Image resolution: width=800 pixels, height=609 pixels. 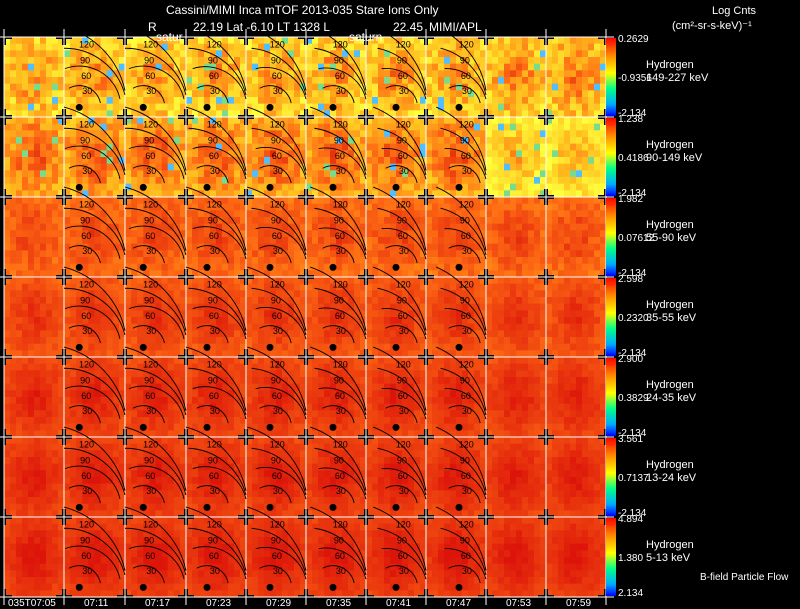 What do you see at coordinates (670, 65) in the screenshot?
I see `species-label: Hydrogen` at bounding box center [670, 65].